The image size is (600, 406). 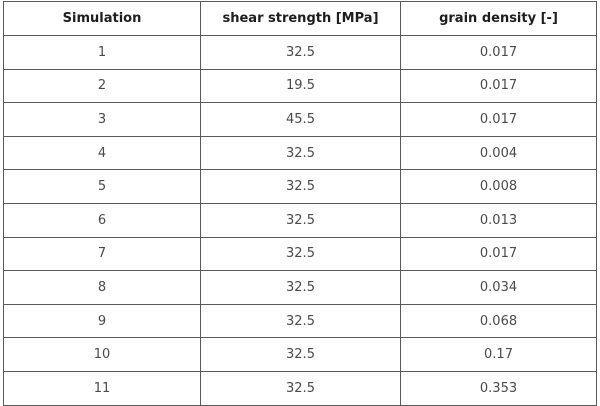 What do you see at coordinates (498, 18) in the screenshot?
I see `column-header-grain-density: grain density [-]` at bounding box center [498, 18].